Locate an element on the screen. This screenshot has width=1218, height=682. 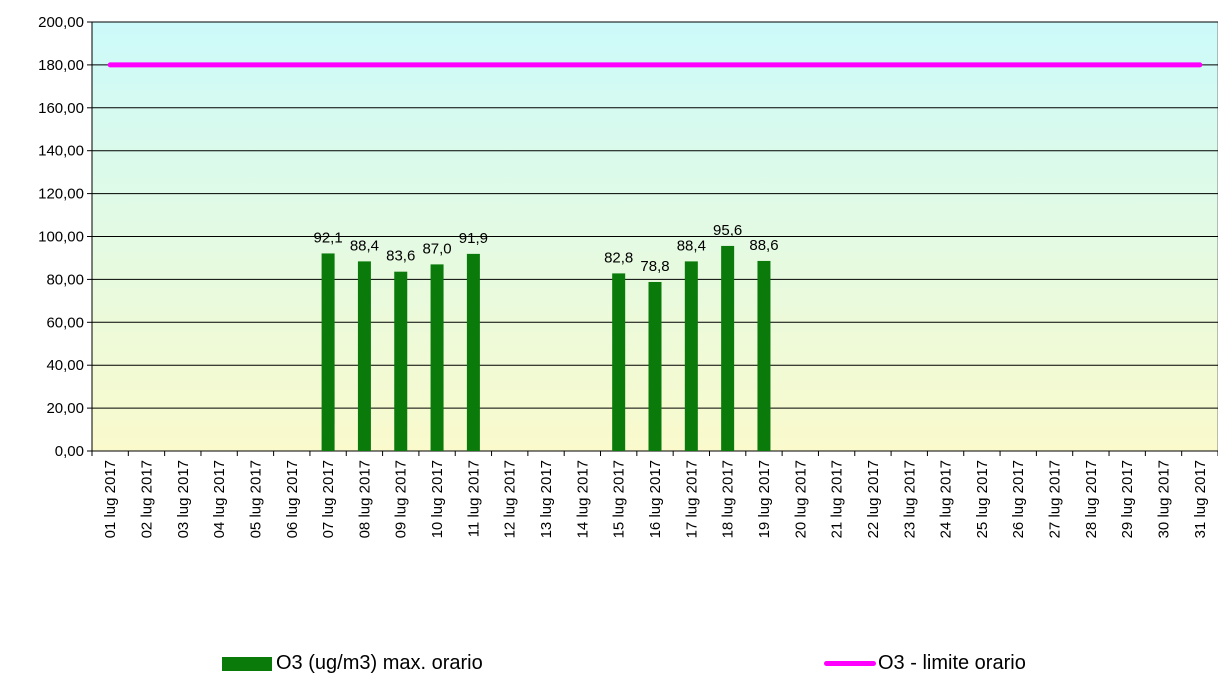
data-label: 87,0 is located at coordinates (436, 248).